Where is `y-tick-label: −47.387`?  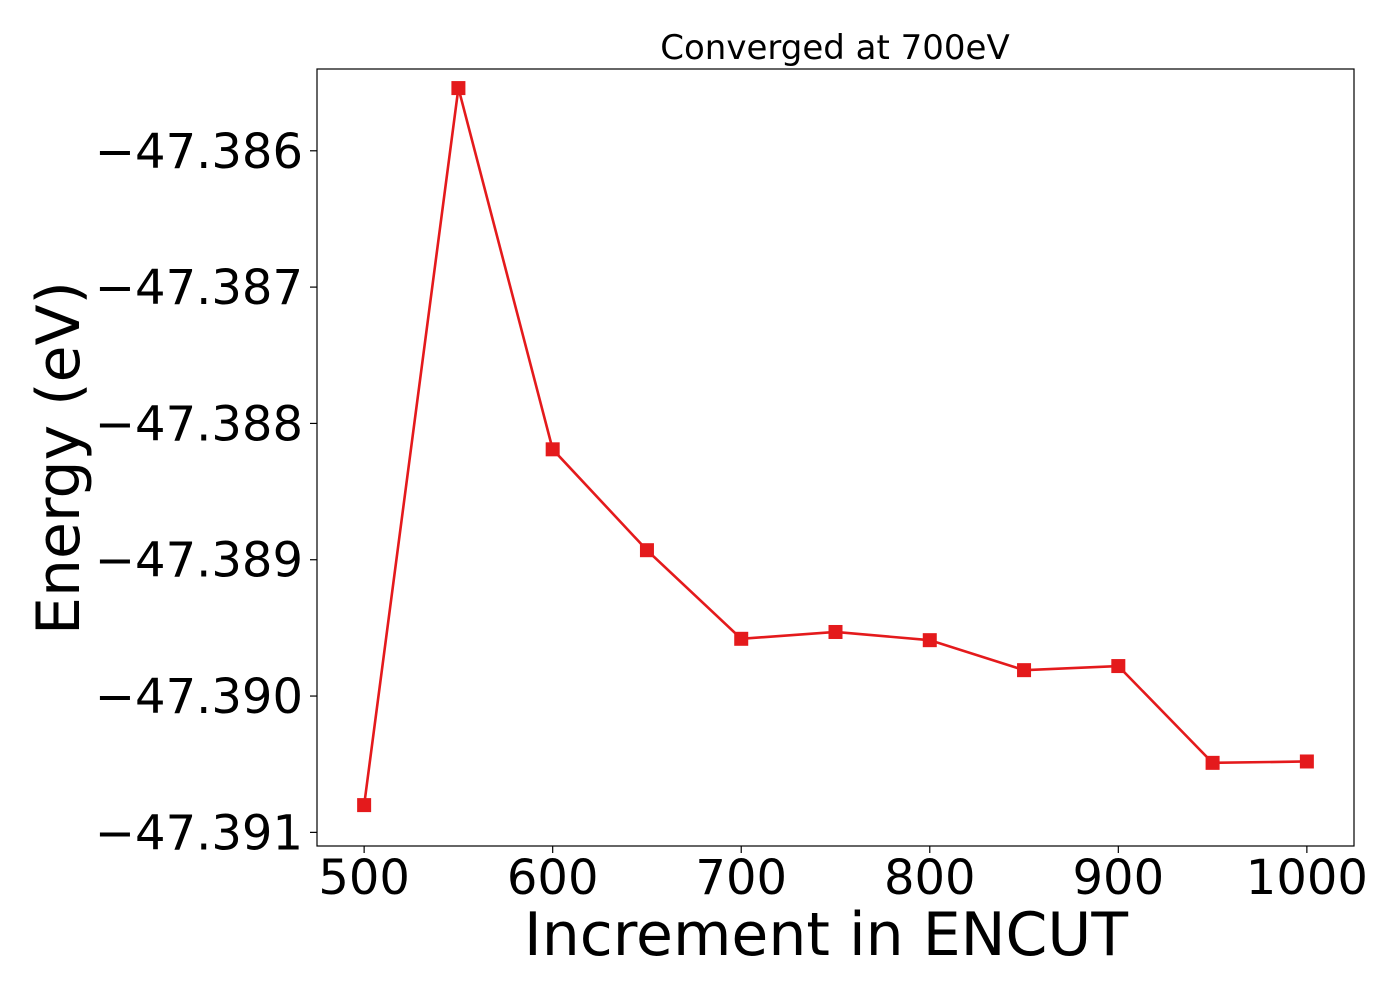 y-tick-label: −47.387 is located at coordinates (199, 288).